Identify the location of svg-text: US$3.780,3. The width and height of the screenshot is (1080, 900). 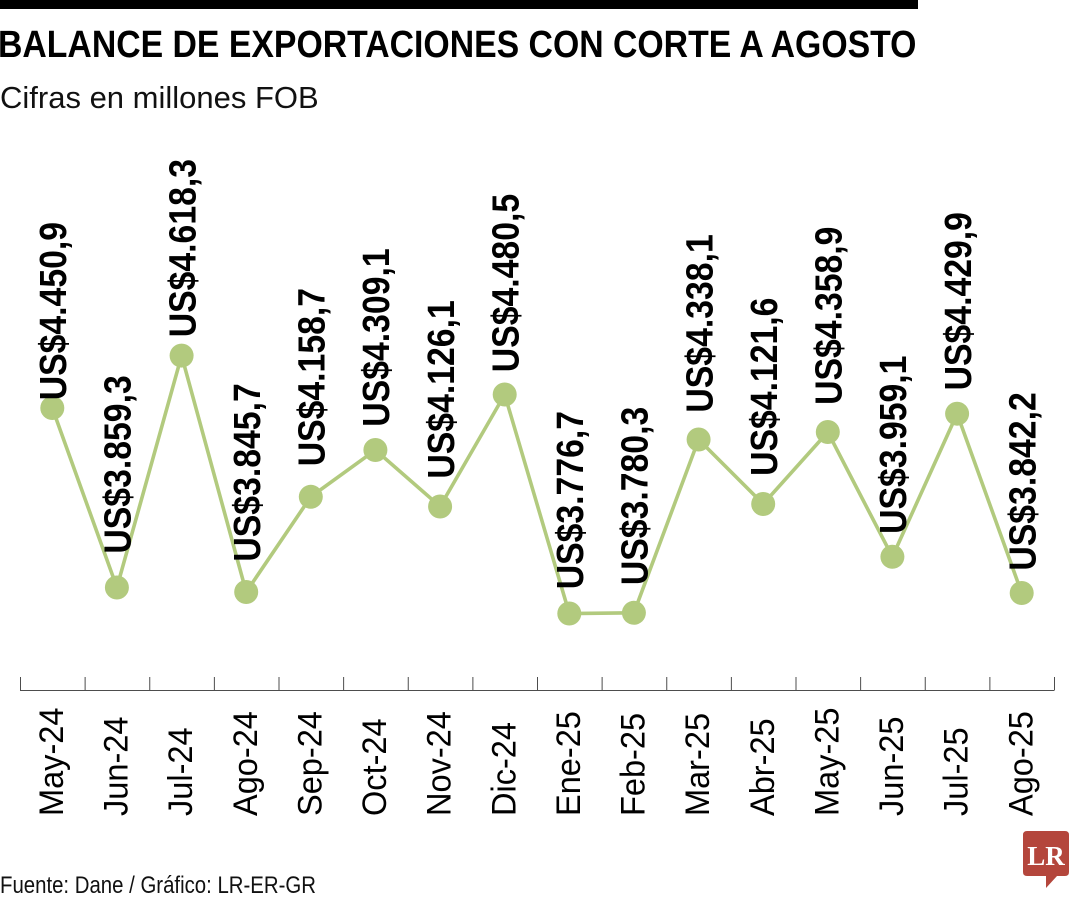
(634, 496).